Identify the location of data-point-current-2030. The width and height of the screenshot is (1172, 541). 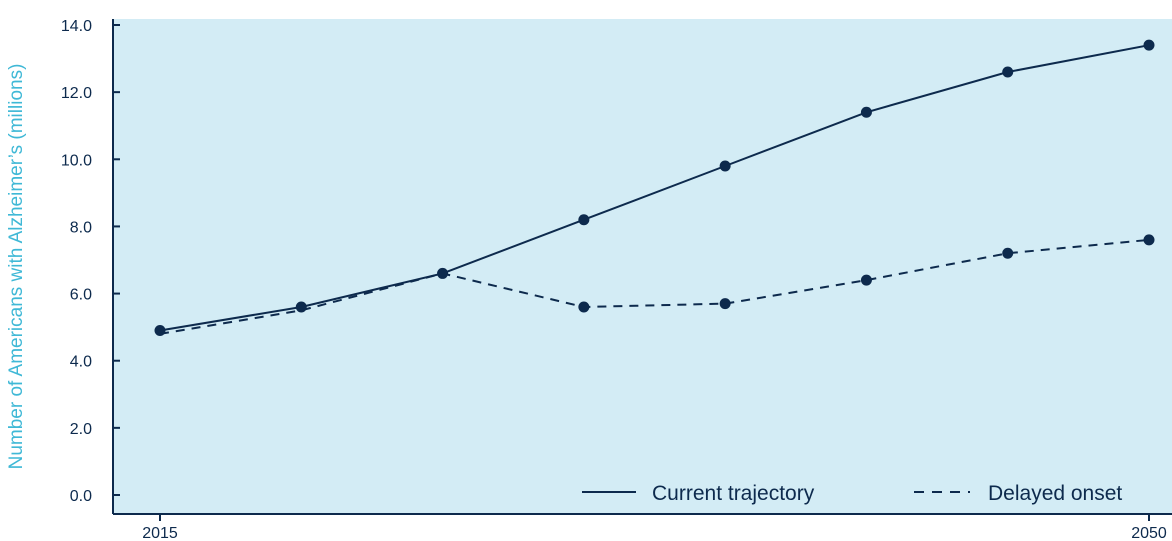
(584, 220).